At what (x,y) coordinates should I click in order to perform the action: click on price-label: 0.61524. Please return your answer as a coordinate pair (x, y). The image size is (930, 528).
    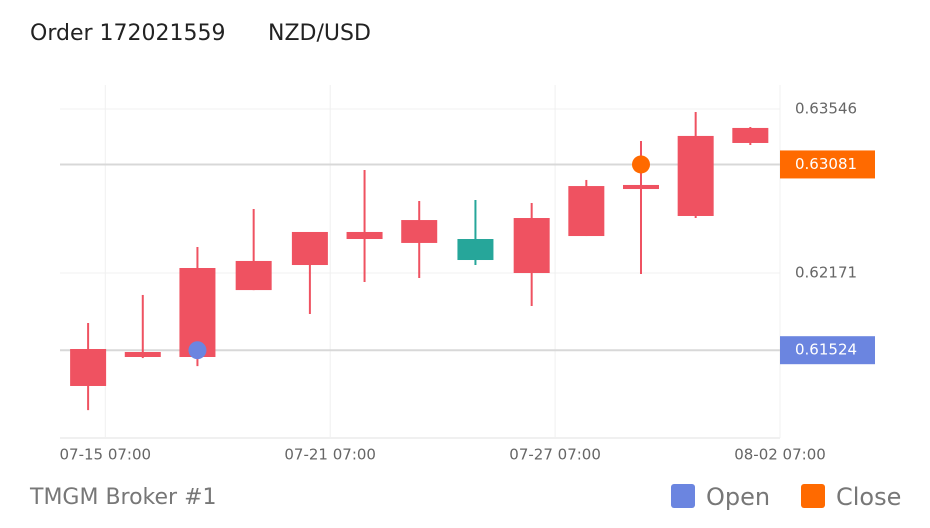
    Looking at the image, I should click on (826, 350).